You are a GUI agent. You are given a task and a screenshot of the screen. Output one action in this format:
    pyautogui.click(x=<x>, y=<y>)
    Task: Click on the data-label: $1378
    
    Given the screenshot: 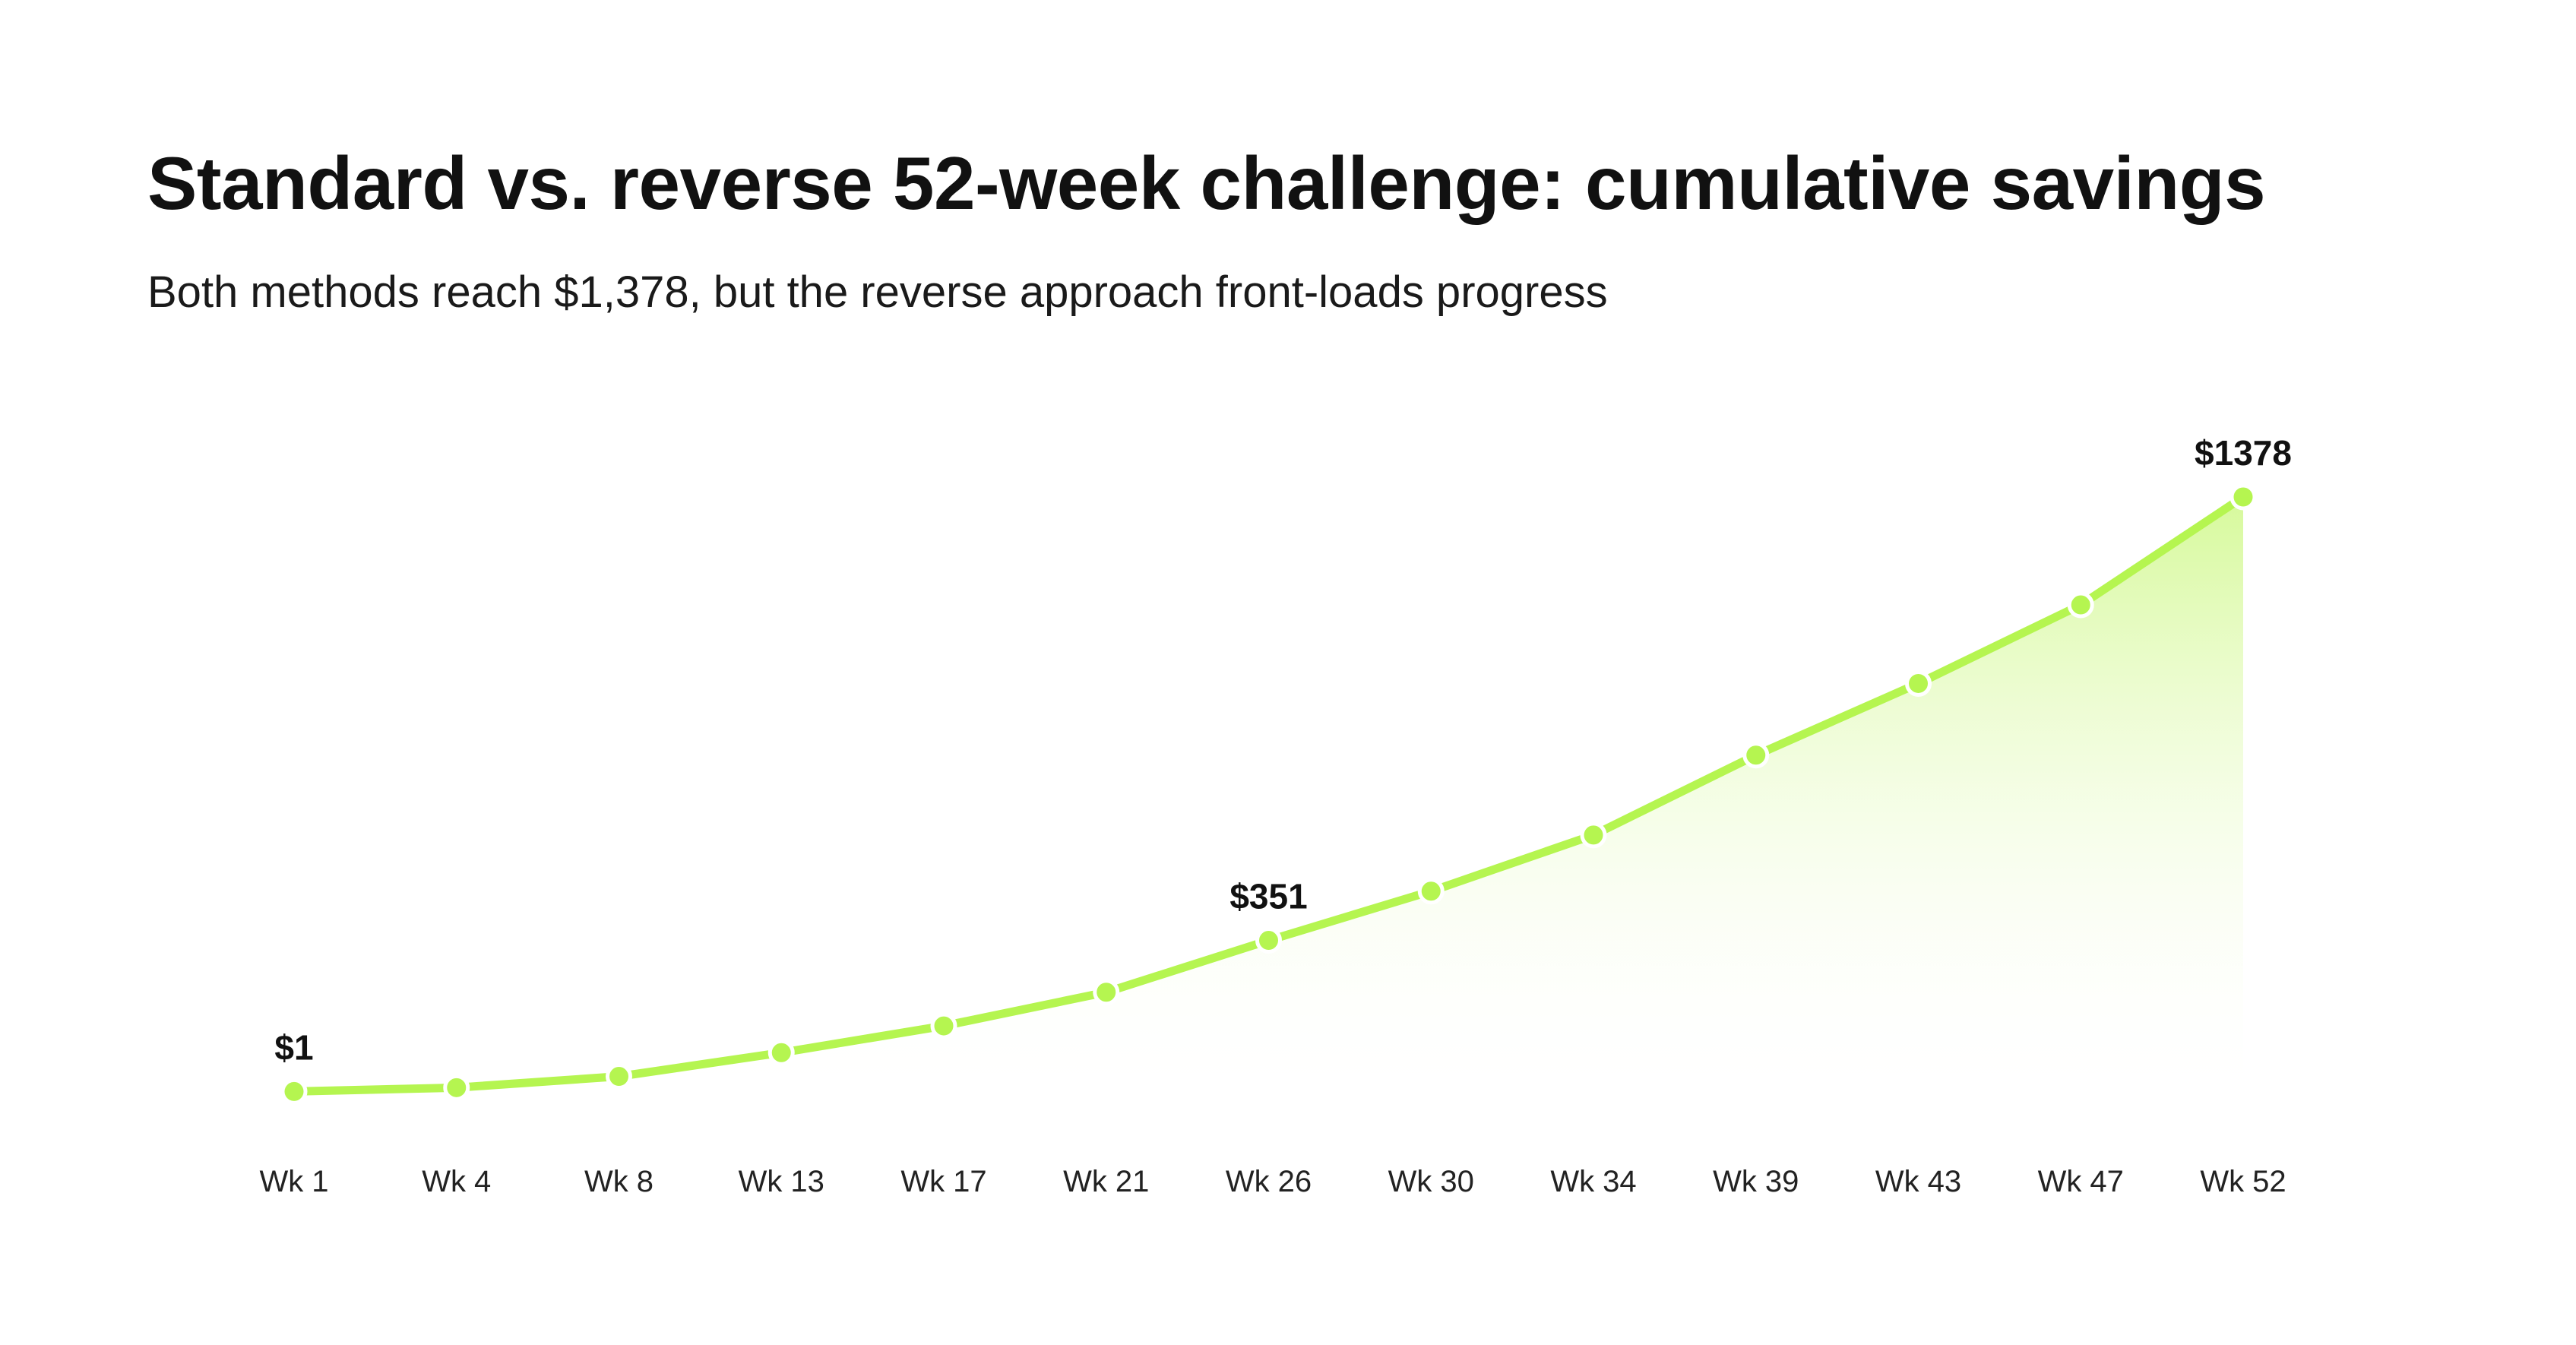 What is the action you would take?
    pyautogui.click(x=2243, y=453)
    